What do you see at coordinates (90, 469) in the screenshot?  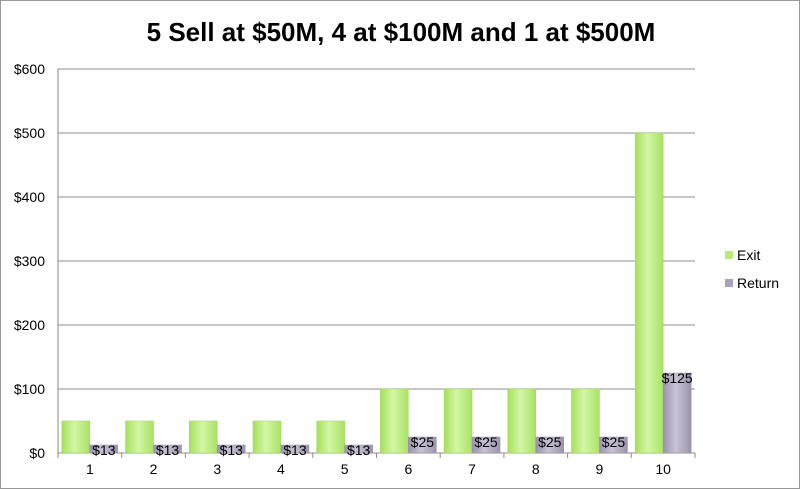 I see `x-tick-label: 1` at bounding box center [90, 469].